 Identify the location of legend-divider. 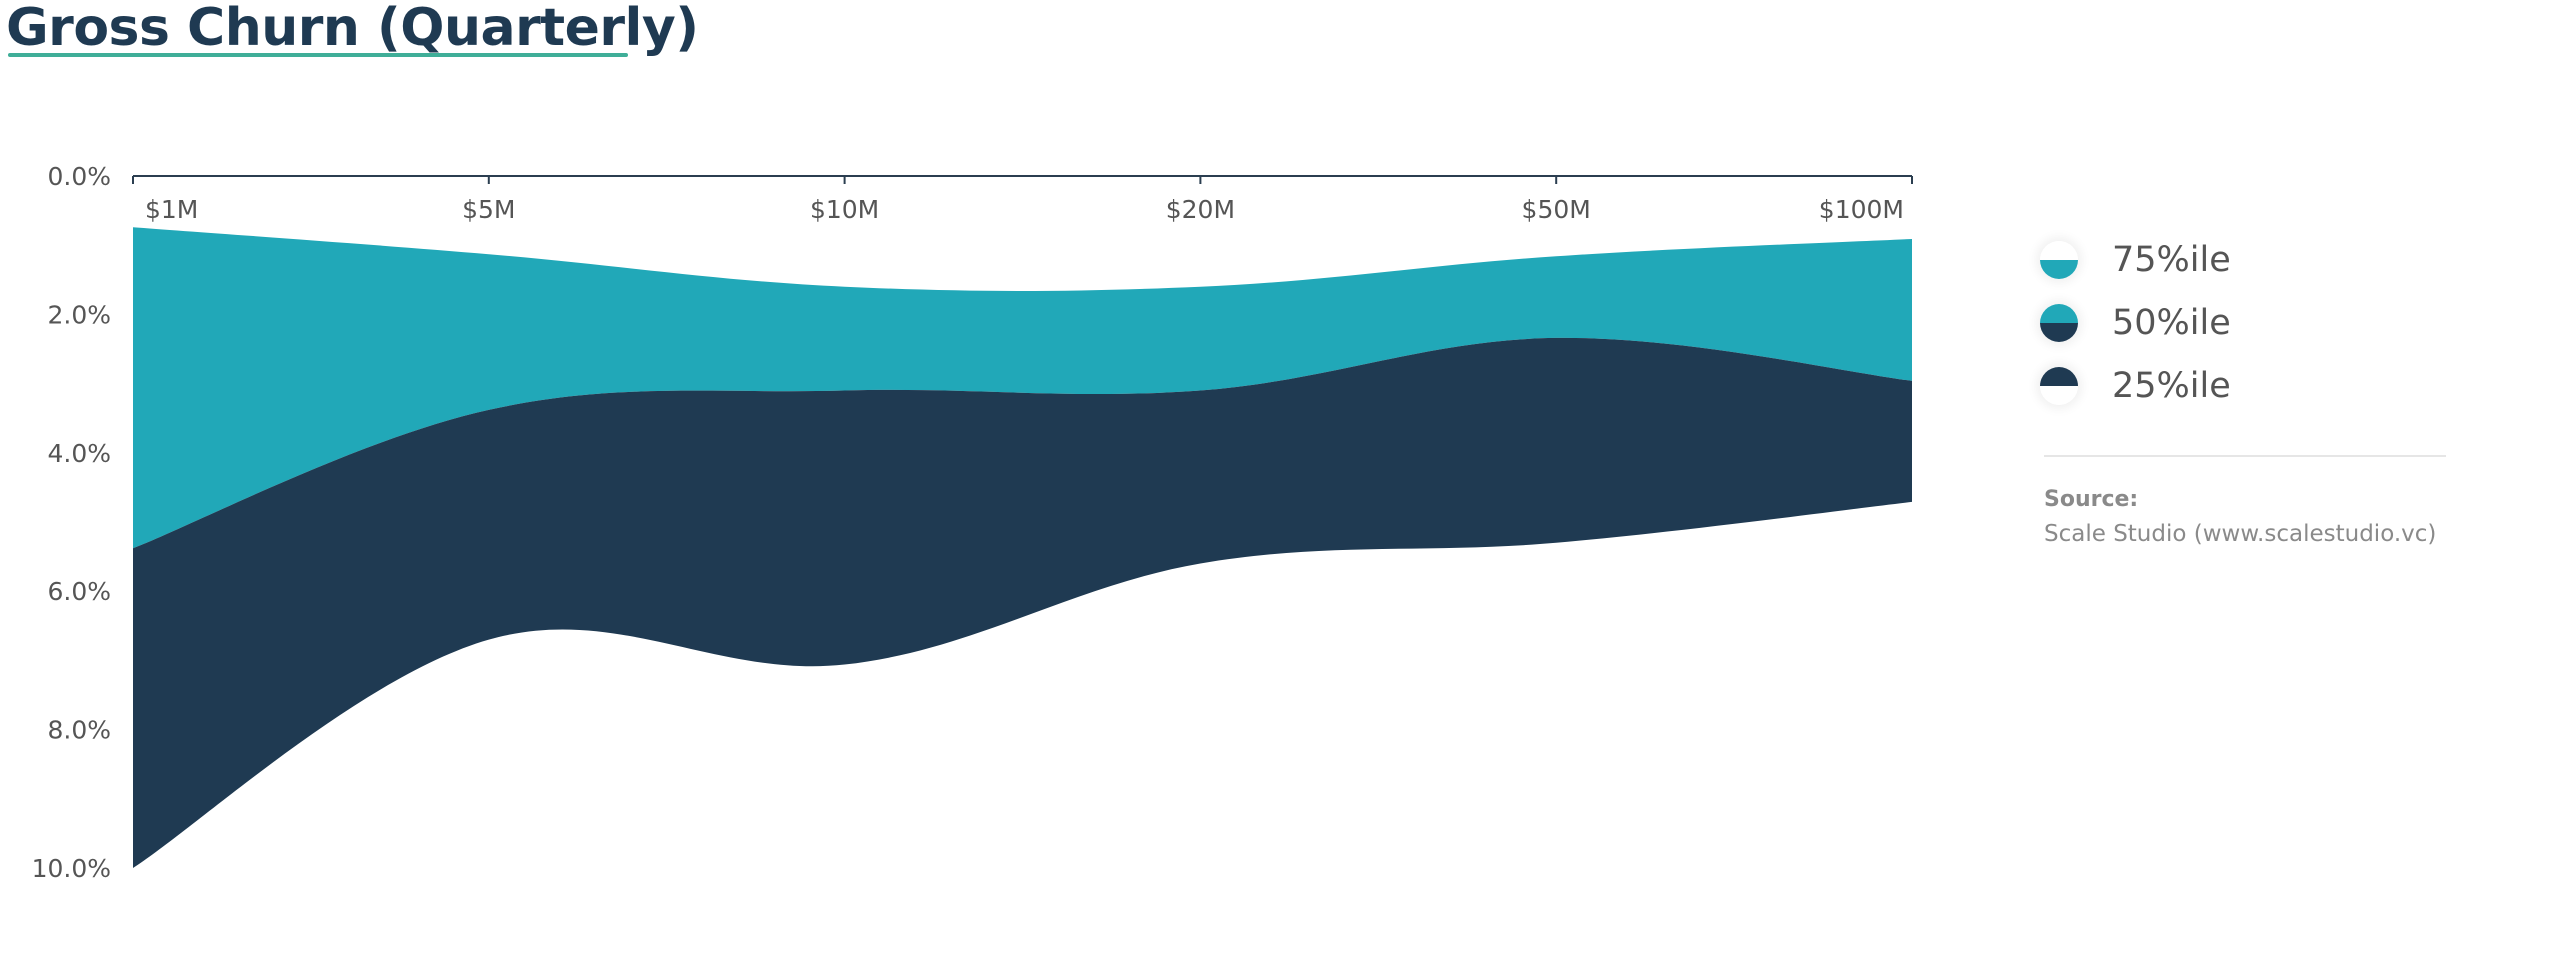
(2245, 456).